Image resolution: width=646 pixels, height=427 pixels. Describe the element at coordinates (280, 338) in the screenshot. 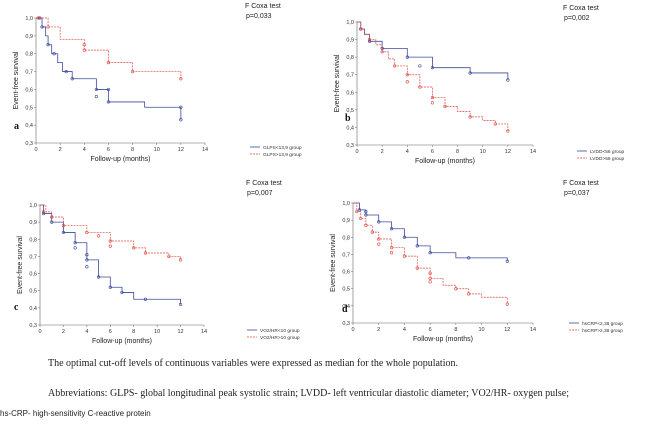

I see `legend-label: VO2/HR>10 group` at that location.